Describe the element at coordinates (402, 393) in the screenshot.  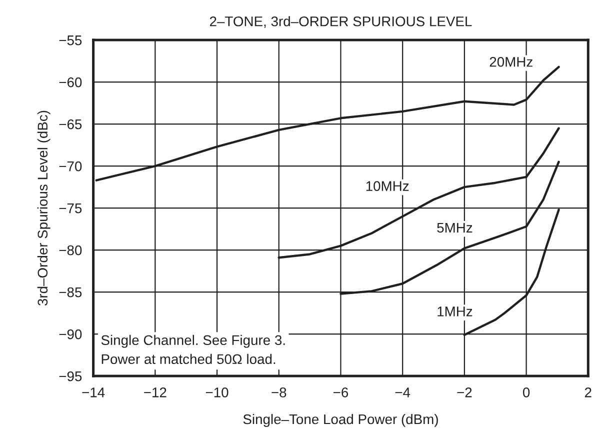
I see `x-tick-label: −4` at that location.